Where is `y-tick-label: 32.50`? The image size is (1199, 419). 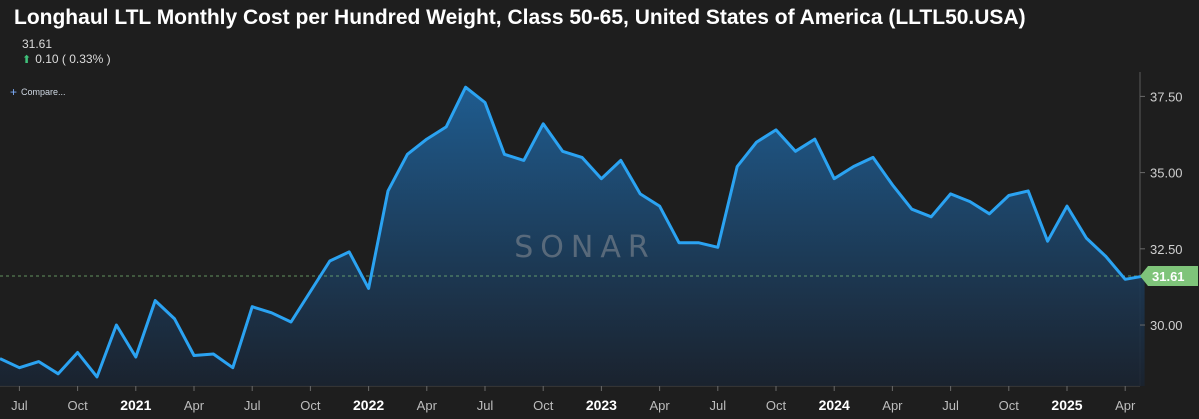
y-tick-label: 32.50 is located at coordinates (1166, 249).